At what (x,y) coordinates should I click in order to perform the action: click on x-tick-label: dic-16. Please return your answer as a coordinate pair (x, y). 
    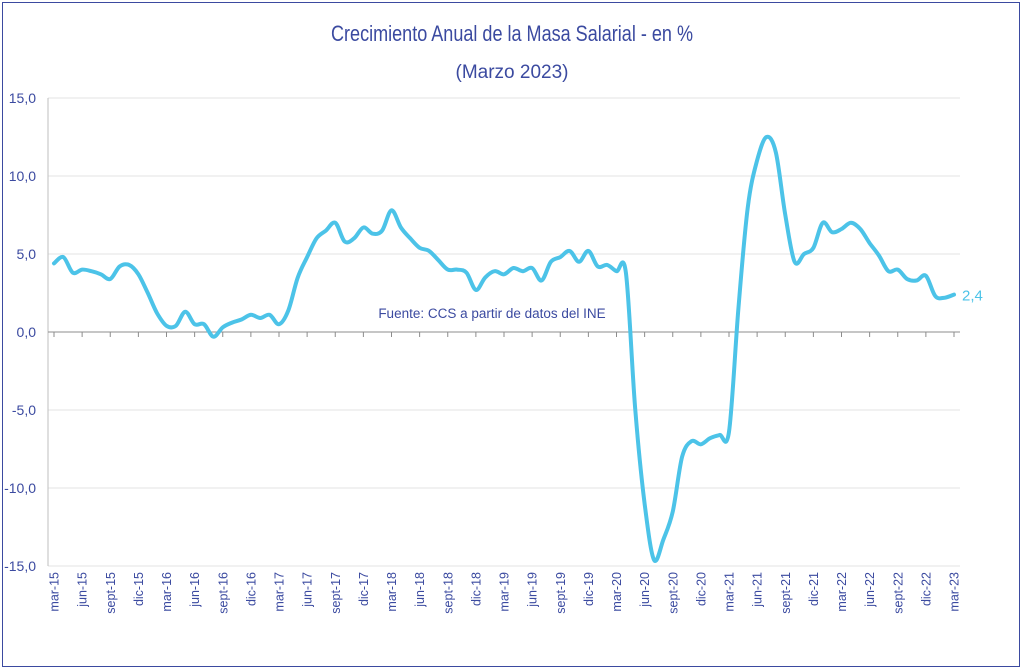
    Looking at the image, I should click on (251, 589).